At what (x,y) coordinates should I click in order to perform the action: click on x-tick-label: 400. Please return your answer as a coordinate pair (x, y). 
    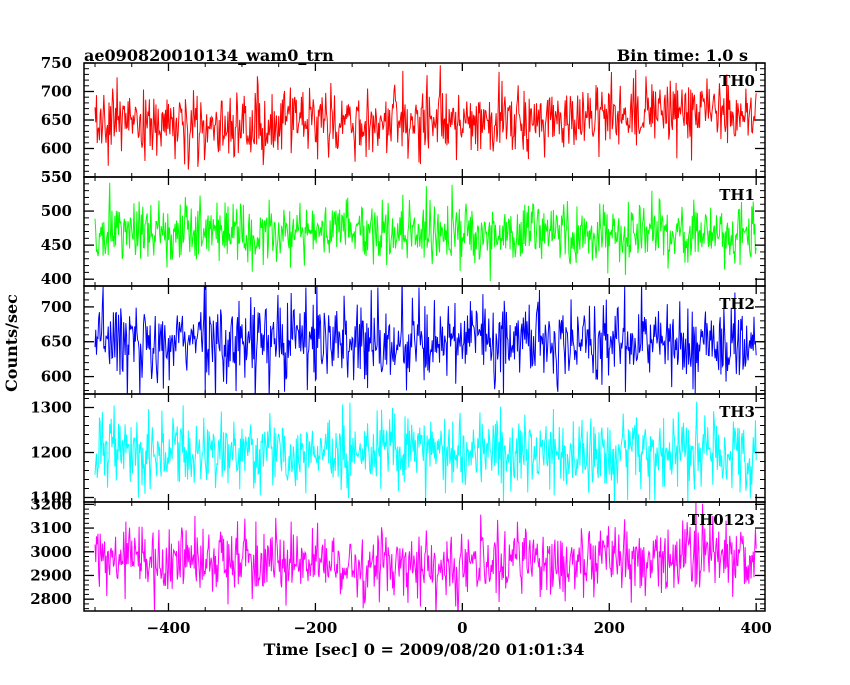
    Looking at the image, I should click on (756, 628).